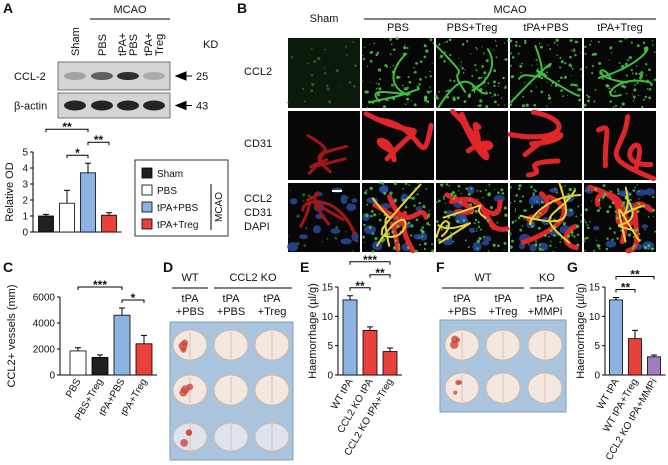 The height and width of the screenshot is (465, 668). Describe the element at coordinates (189, 278) in the screenshot. I see `group-label: WT` at that location.